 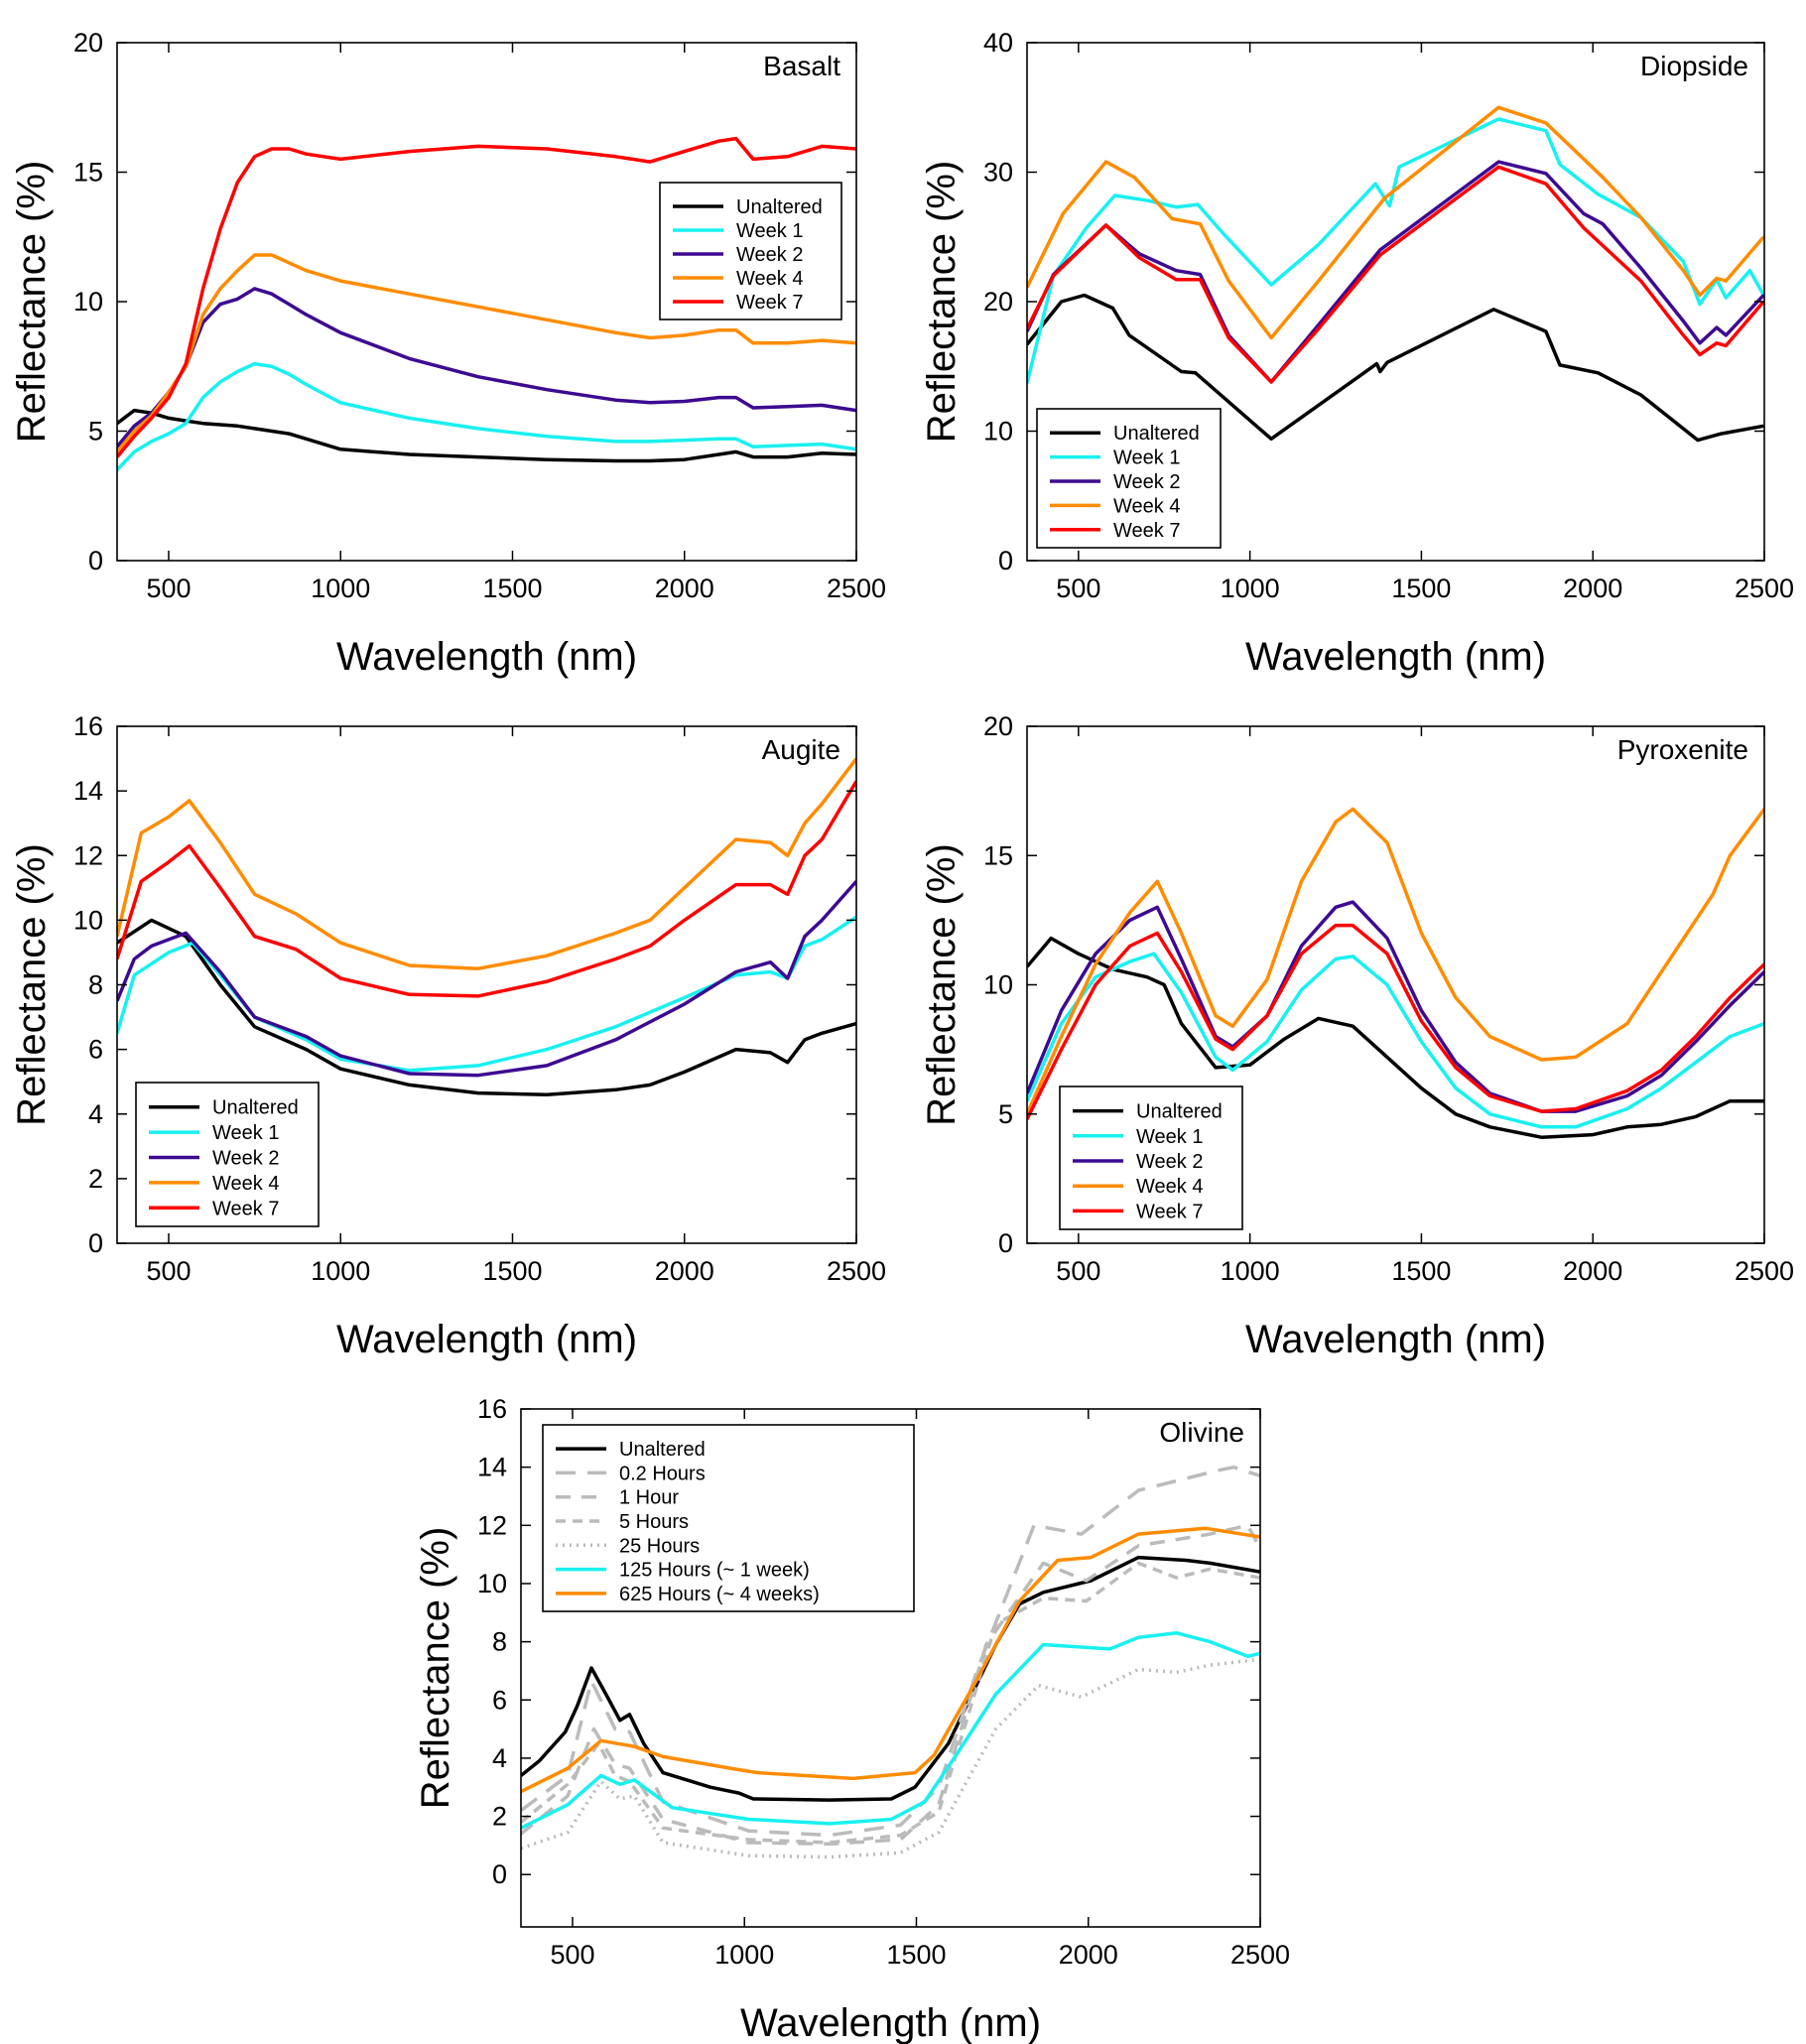 What do you see at coordinates (88, 791) in the screenshot?
I see `y-tick-label: 14` at bounding box center [88, 791].